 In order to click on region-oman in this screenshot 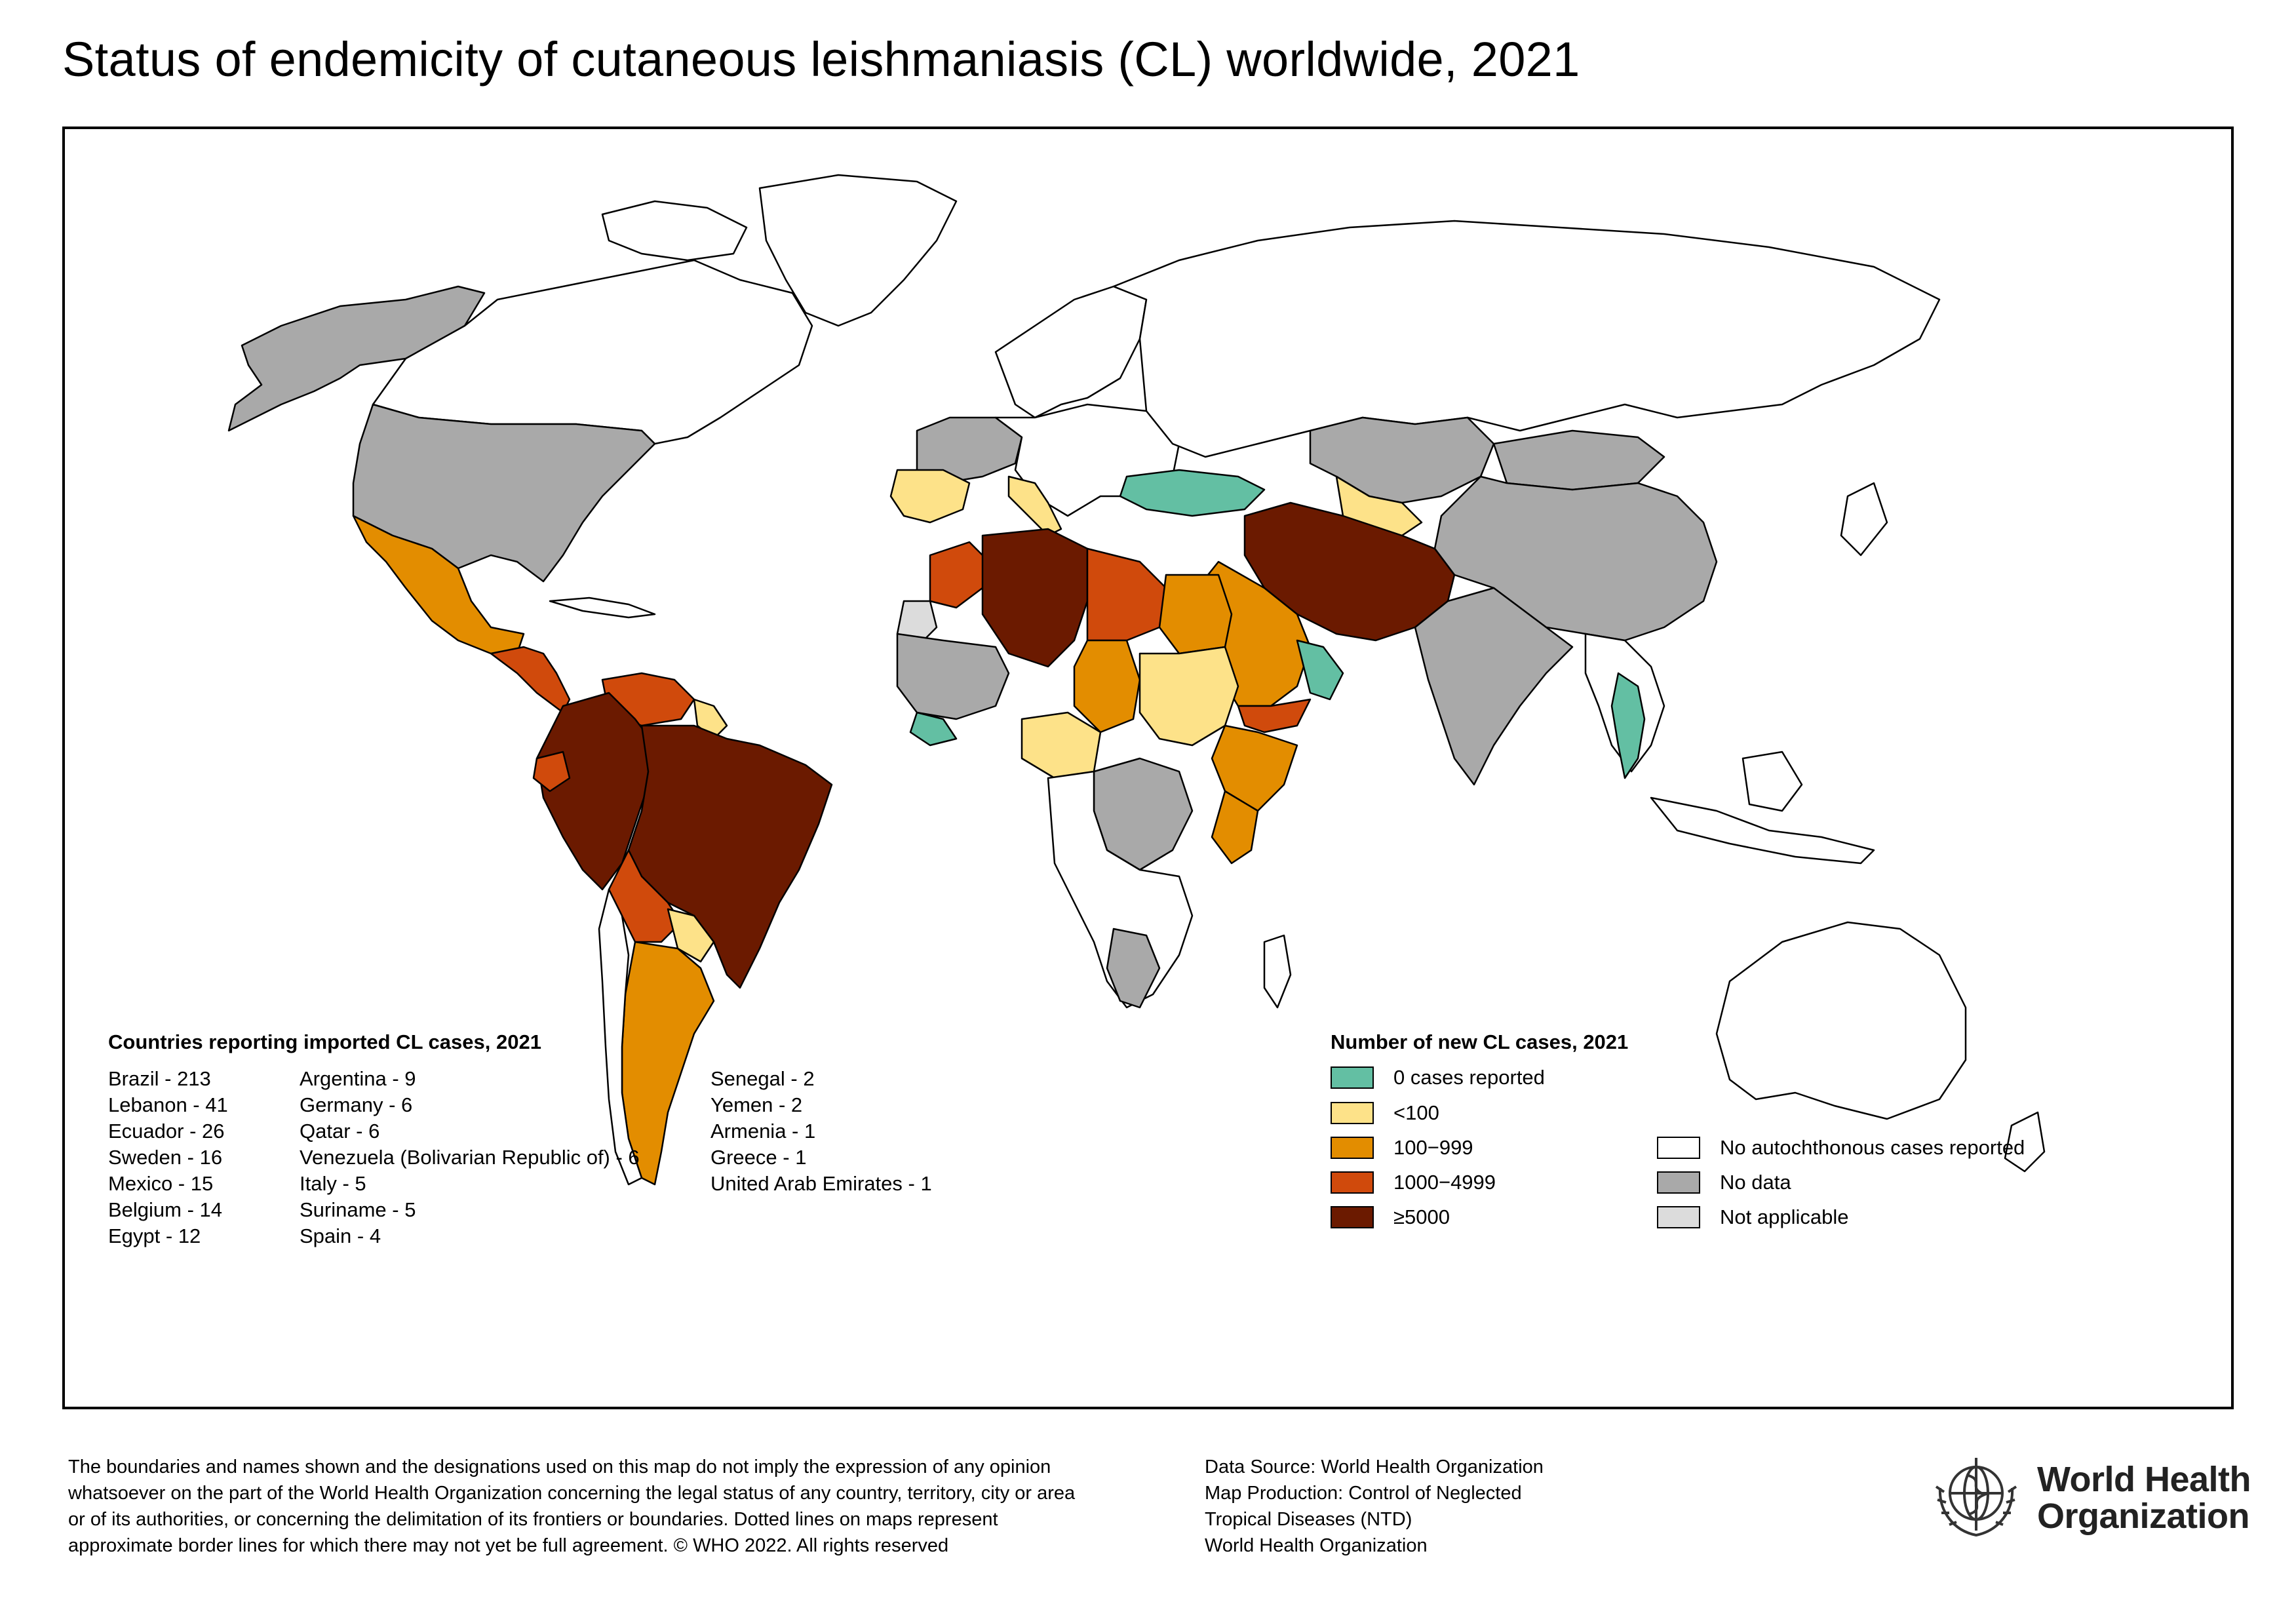, I will do `click(1320, 670)`.